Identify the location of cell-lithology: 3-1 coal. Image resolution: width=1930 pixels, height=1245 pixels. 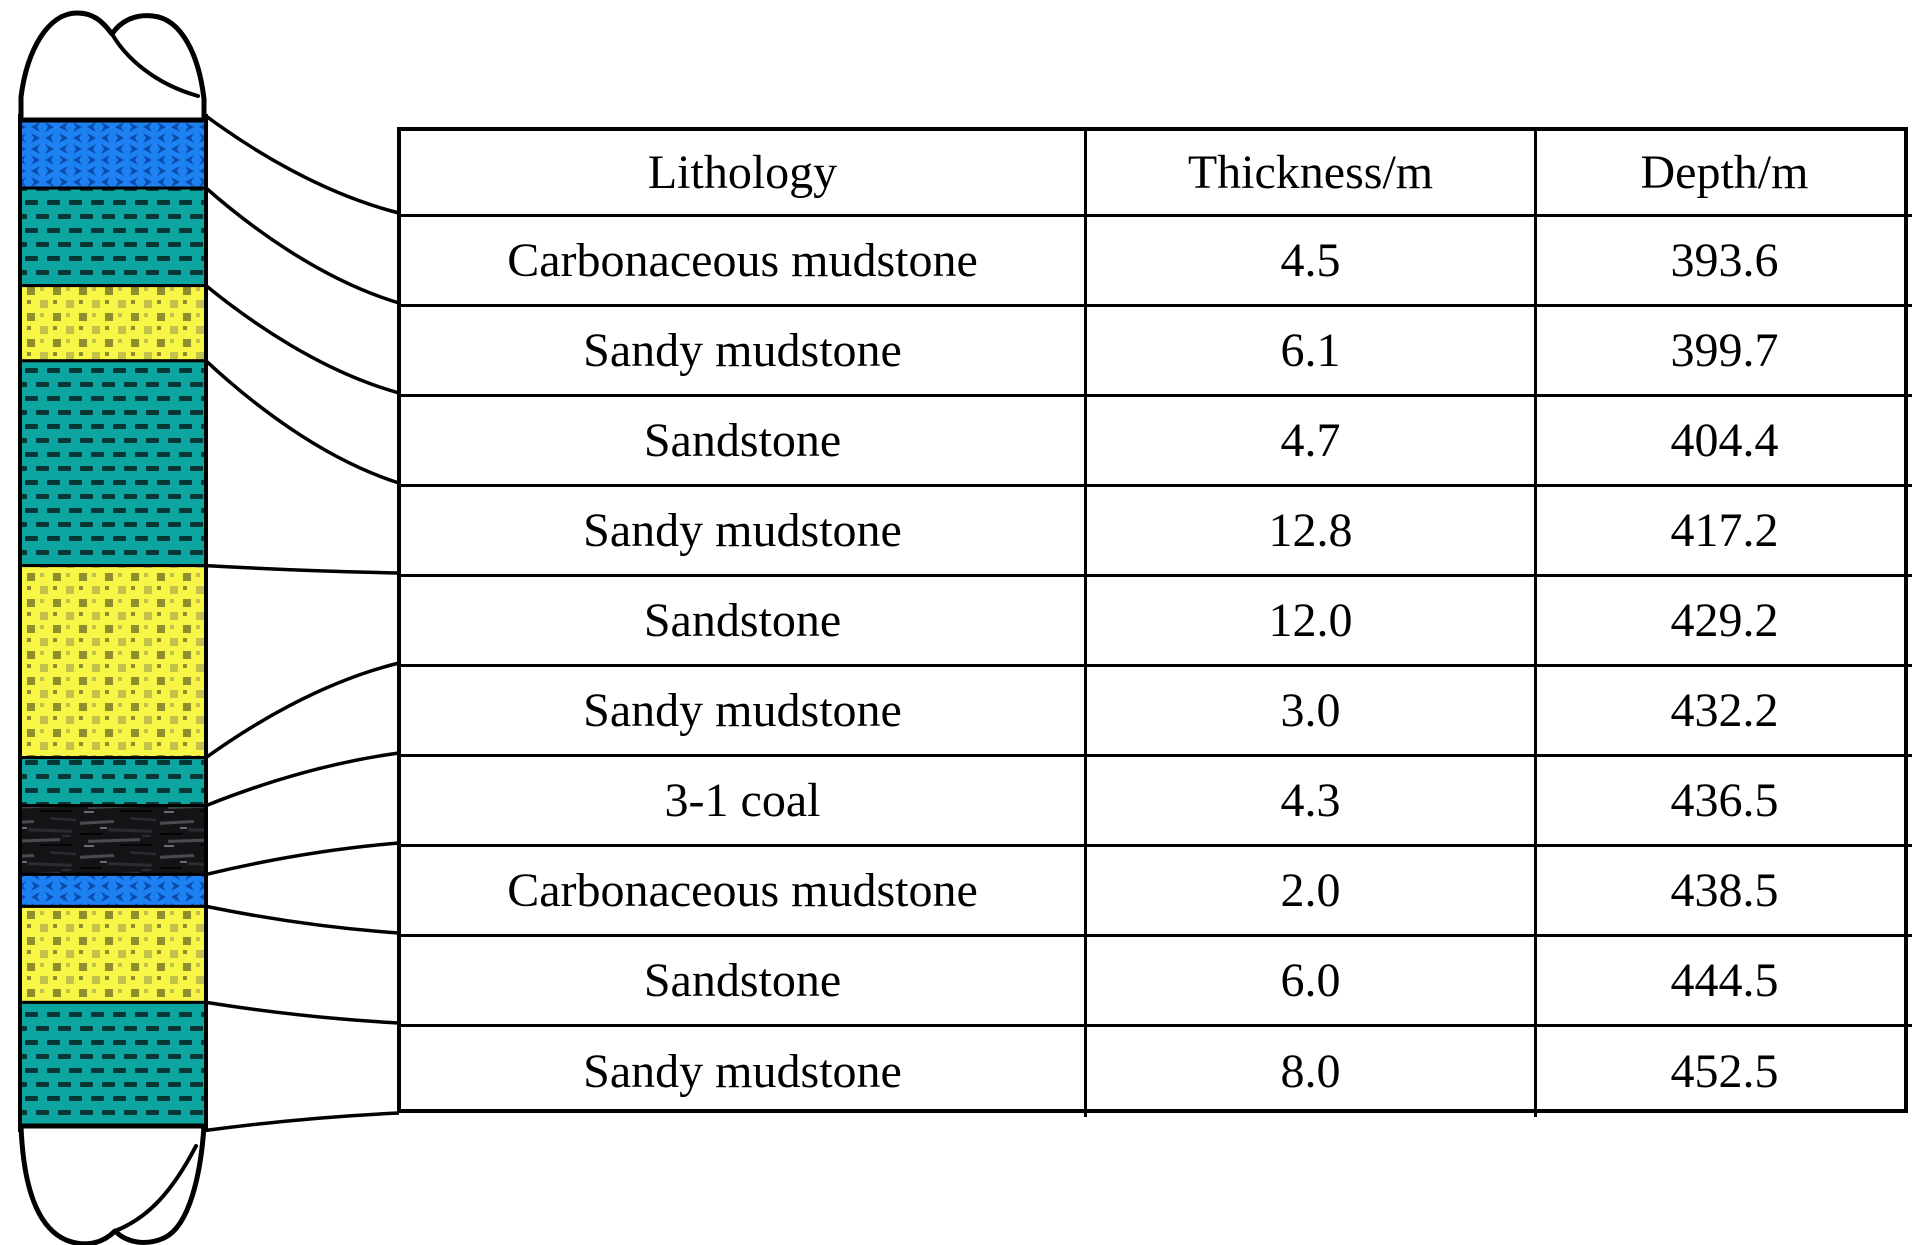
(744, 802).